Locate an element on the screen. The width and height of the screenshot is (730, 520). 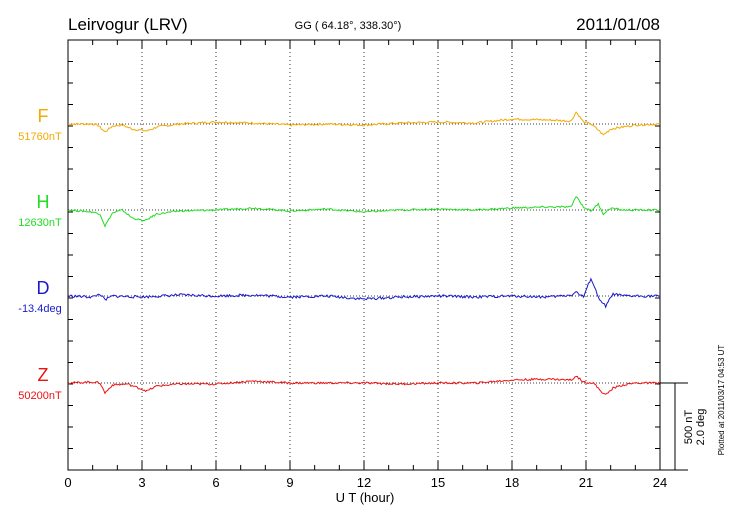
x-tick-label: 3 is located at coordinates (141, 482).